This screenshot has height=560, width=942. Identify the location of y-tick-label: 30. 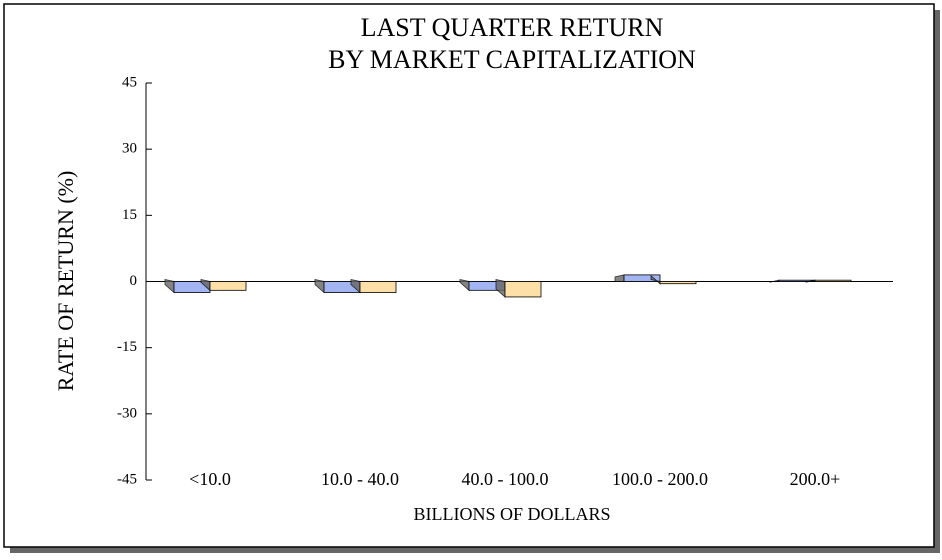
(129, 149).